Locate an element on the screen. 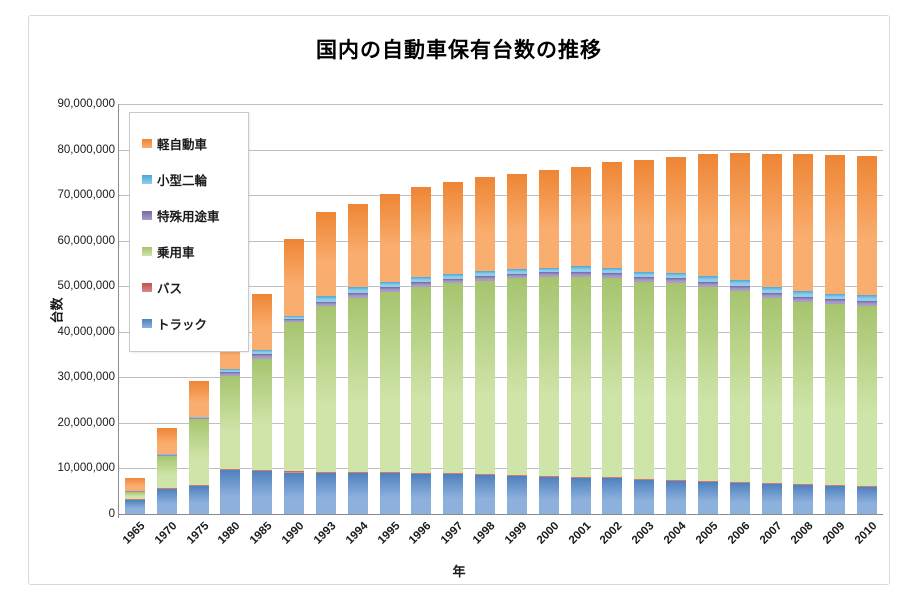 The width and height of the screenshot is (900, 600). y-tick-label: 30,000,000 is located at coordinates (86, 377).